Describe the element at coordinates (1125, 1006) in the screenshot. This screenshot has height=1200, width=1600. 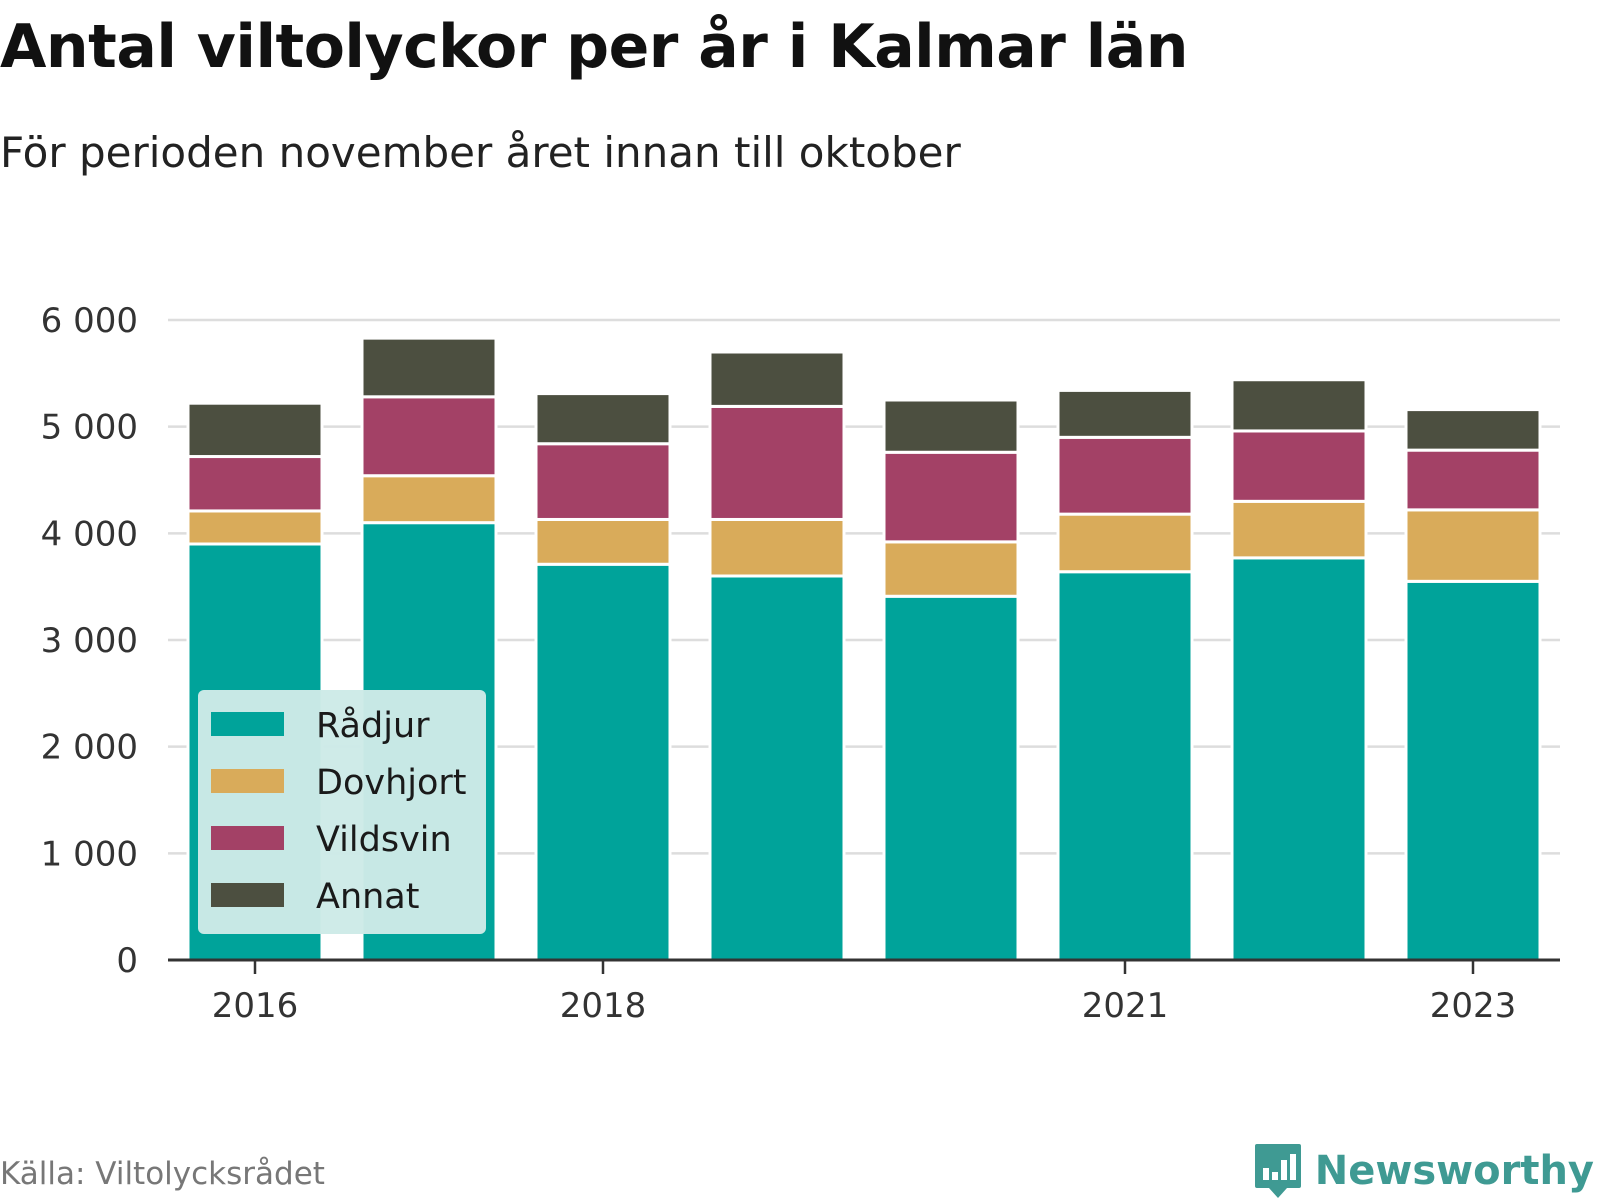
I see `x-tick-label: 2021` at that location.